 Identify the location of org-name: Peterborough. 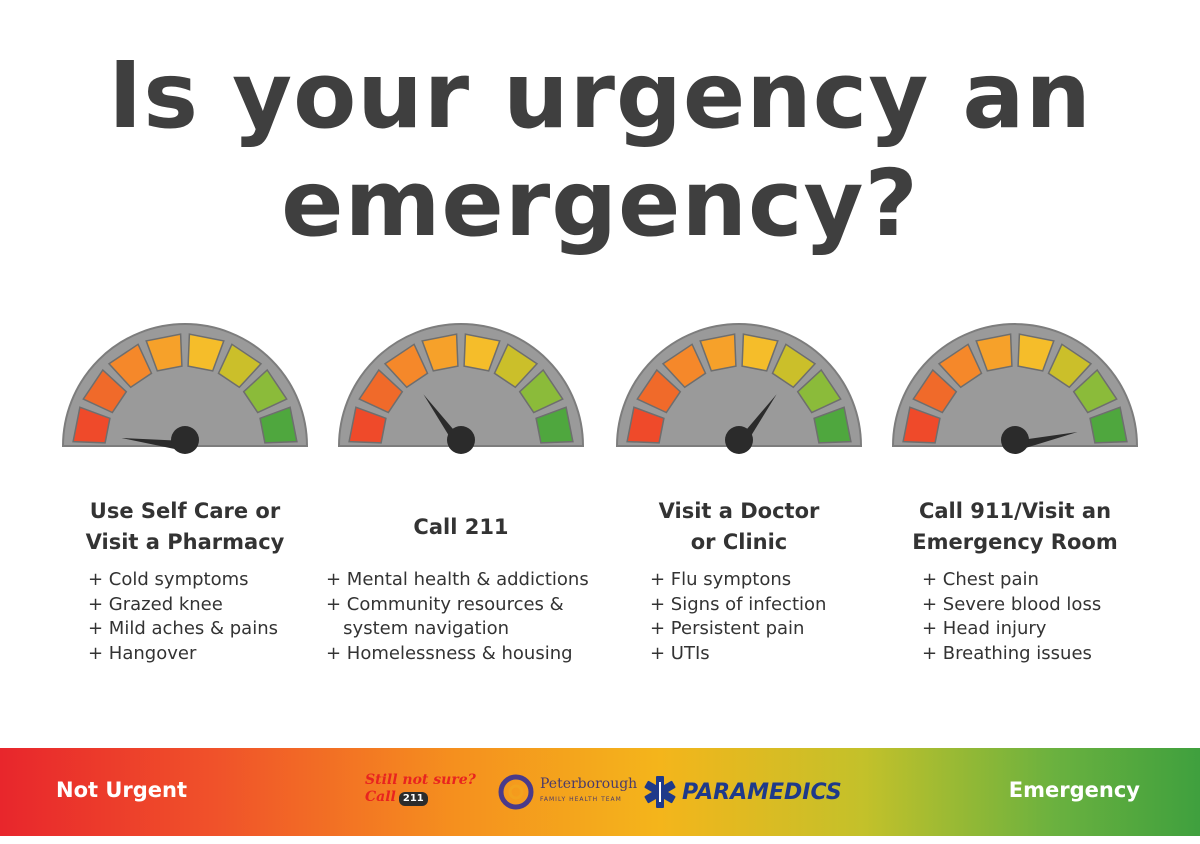
(589, 784).